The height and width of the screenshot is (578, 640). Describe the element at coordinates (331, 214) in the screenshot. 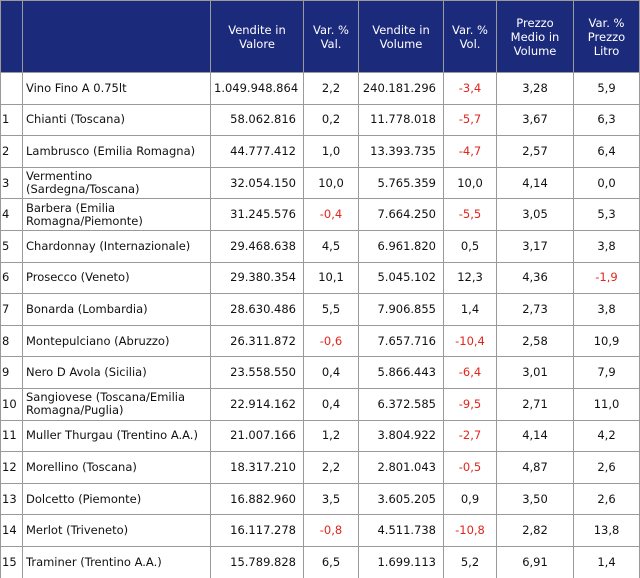

I see `value-cell: -0,4` at that location.